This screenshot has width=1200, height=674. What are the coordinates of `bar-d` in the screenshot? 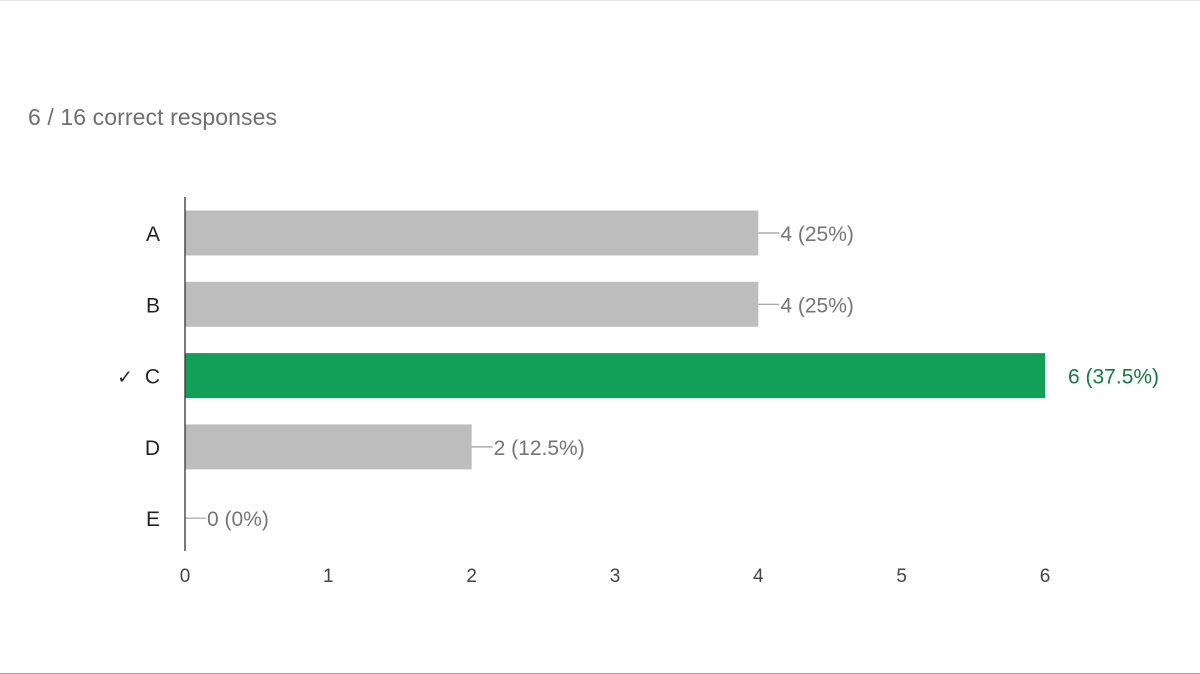 It's located at (328, 447).